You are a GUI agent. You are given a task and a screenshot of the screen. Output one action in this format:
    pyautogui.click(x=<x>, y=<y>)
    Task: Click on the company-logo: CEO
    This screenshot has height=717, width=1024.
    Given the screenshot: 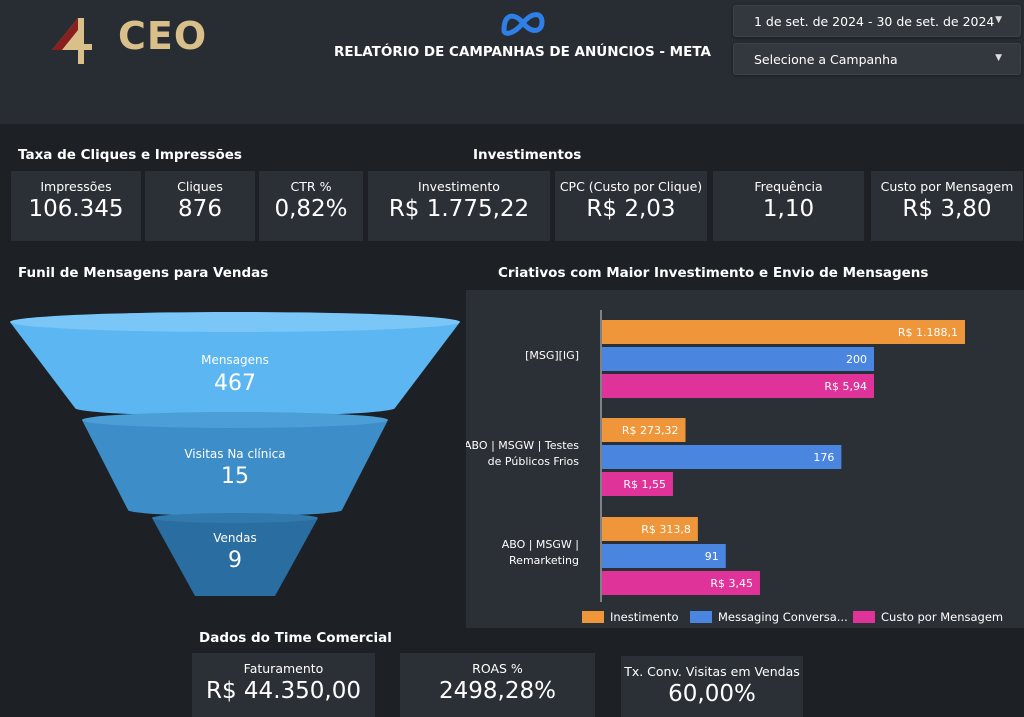 What is the action you would take?
    pyautogui.click(x=127, y=41)
    